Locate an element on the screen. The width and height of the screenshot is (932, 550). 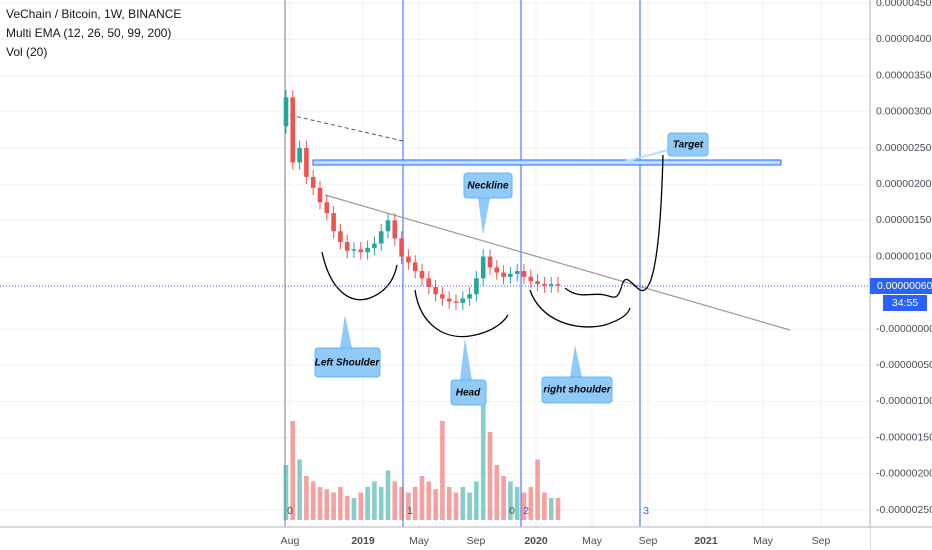
target-band is located at coordinates (547, 162).